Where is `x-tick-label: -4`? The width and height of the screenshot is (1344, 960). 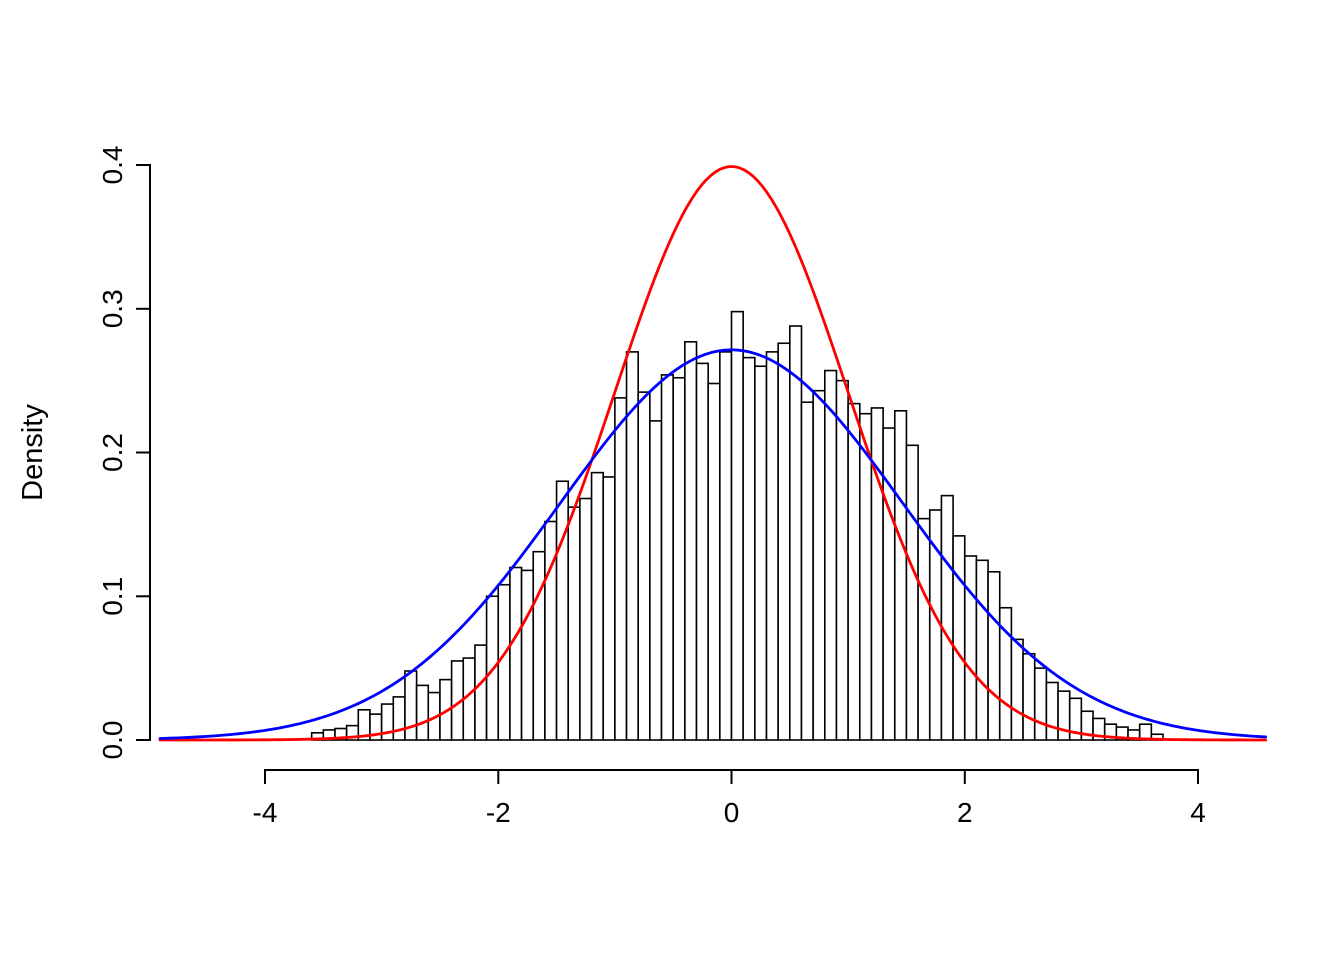 x-tick-label: -4 is located at coordinates (265, 812).